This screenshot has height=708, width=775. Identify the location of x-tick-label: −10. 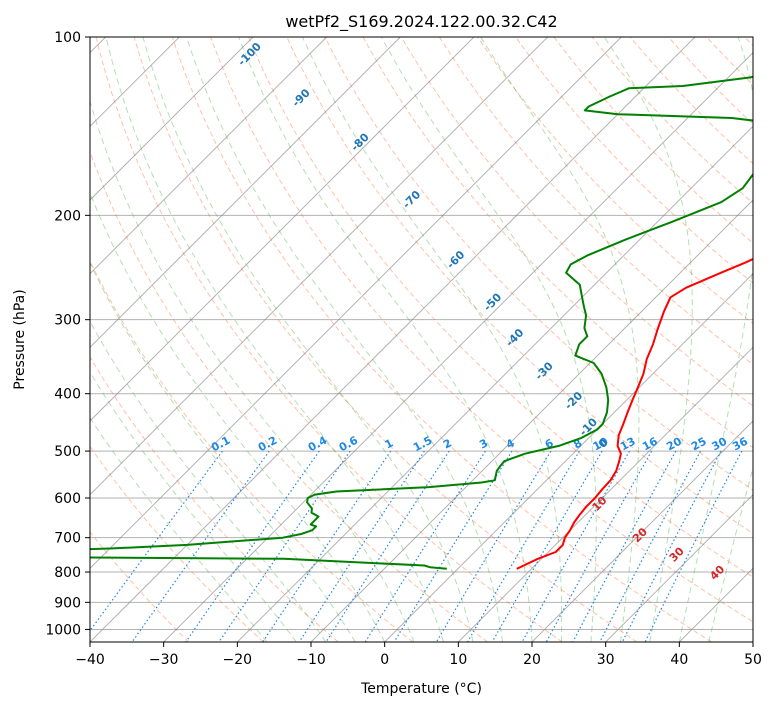
(311, 660).